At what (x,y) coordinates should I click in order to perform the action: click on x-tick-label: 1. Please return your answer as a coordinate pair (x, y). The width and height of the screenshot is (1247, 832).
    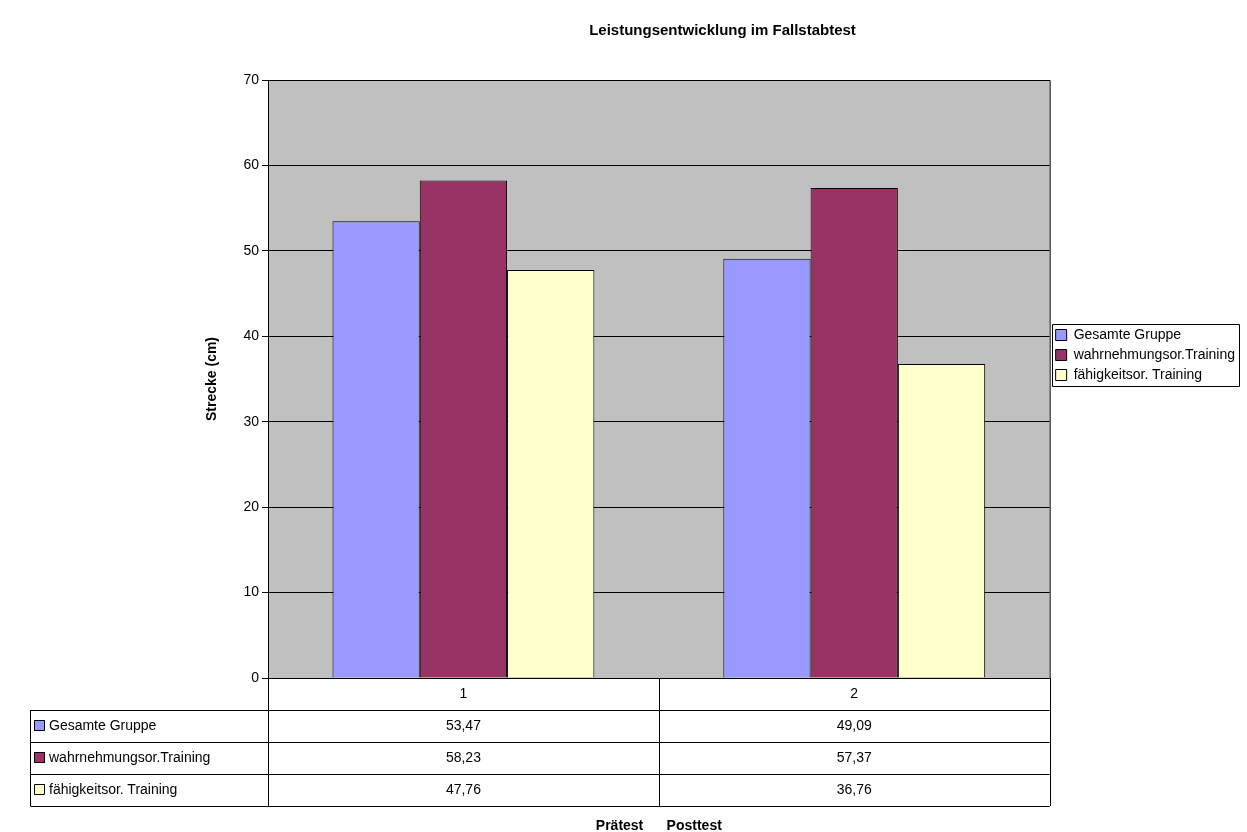
    Looking at the image, I should click on (463, 693).